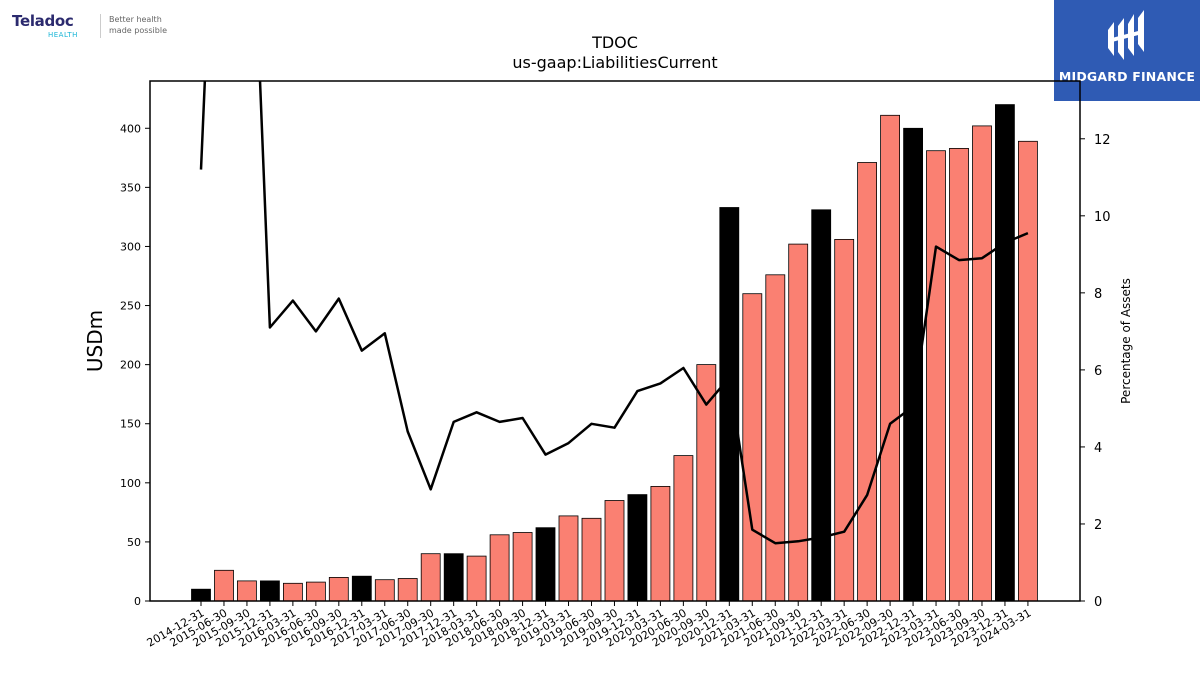  I want to click on chart-title: TDOC, so click(614, 42).